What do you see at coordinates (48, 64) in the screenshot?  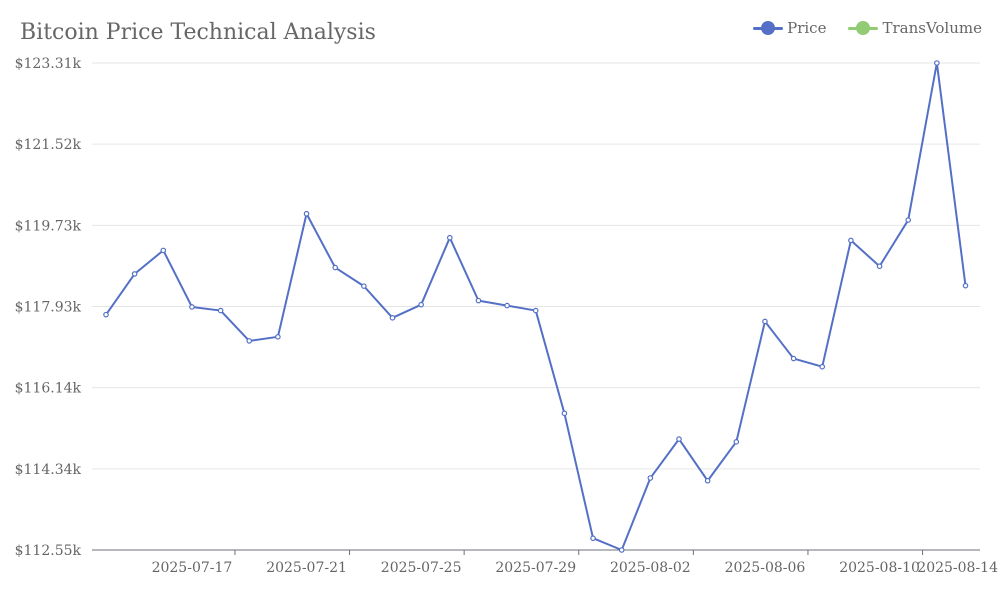 I see `y-tick-label: $123.31k` at bounding box center [48, 64].